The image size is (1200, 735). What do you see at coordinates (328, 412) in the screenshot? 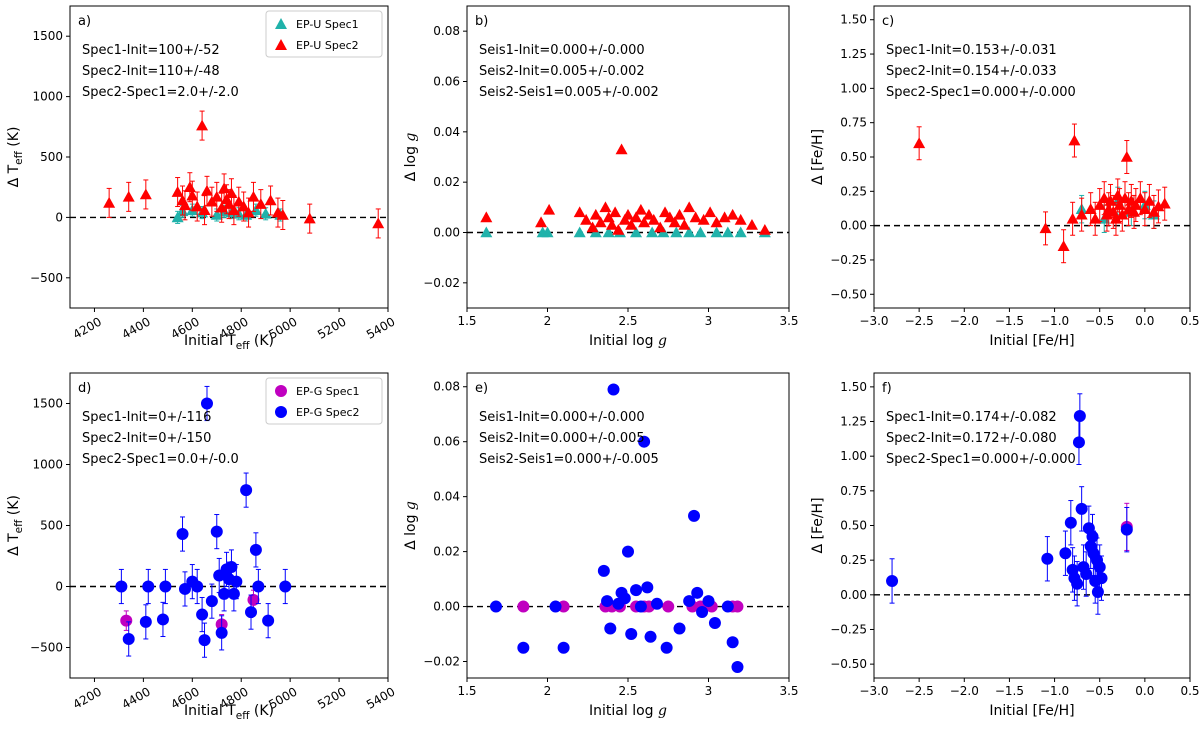
I see `legend-label: EP-G Spec2` at bounding box center [328, 412].